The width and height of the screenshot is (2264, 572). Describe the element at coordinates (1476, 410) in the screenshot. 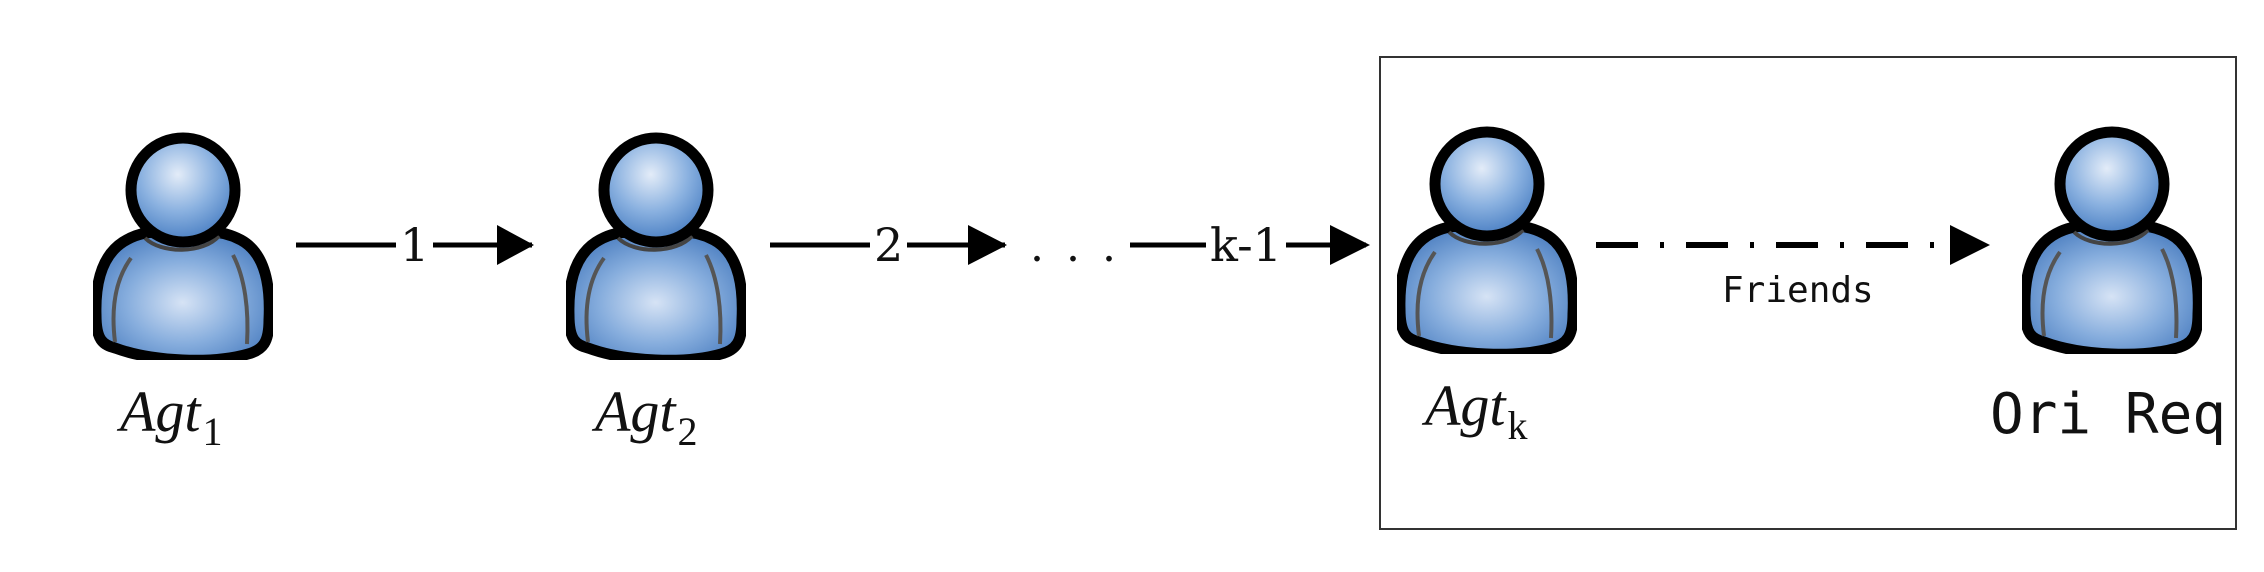

I see `agent-label-k: Agtk` at that location.